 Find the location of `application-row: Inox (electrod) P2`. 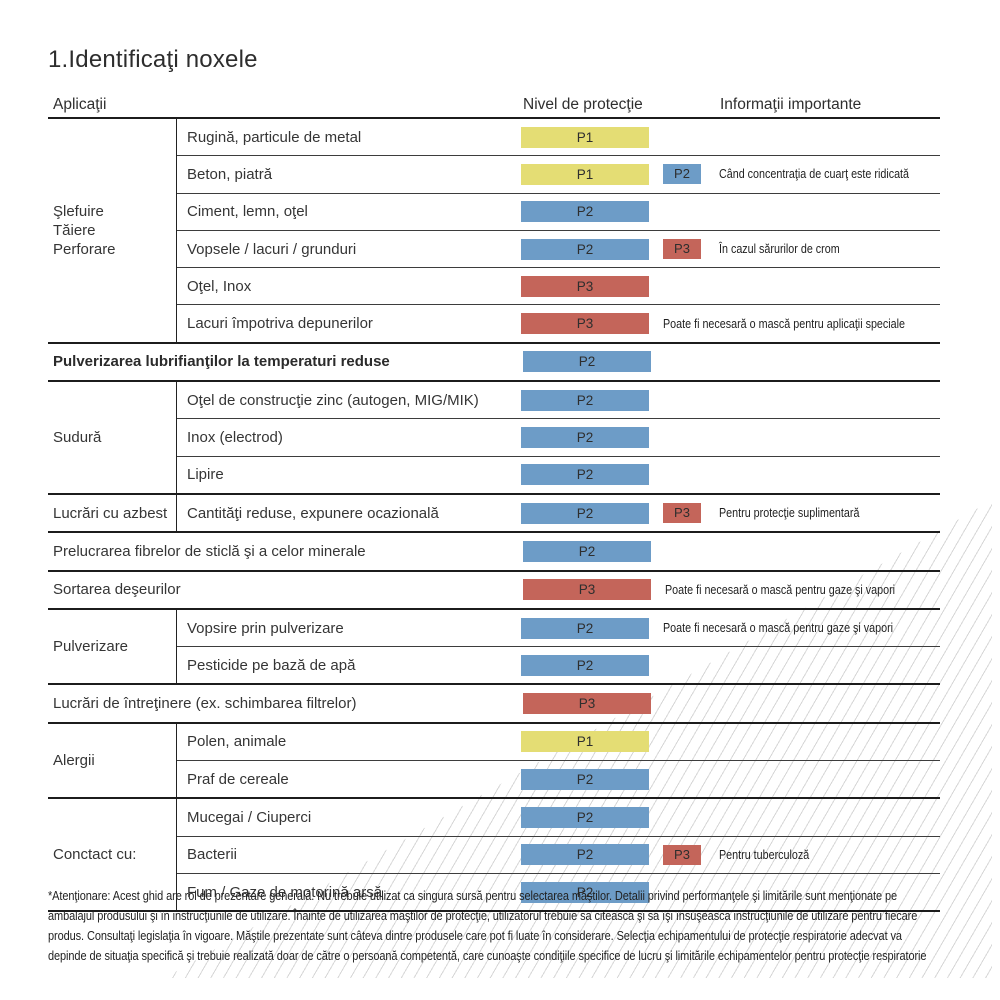

application-row: Inox (electrod) P2 is located at coordinates (558, 436).